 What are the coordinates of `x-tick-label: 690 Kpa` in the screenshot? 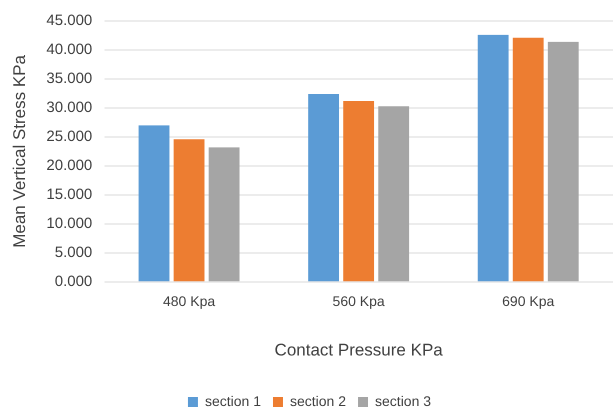 It's located at (528, 301).